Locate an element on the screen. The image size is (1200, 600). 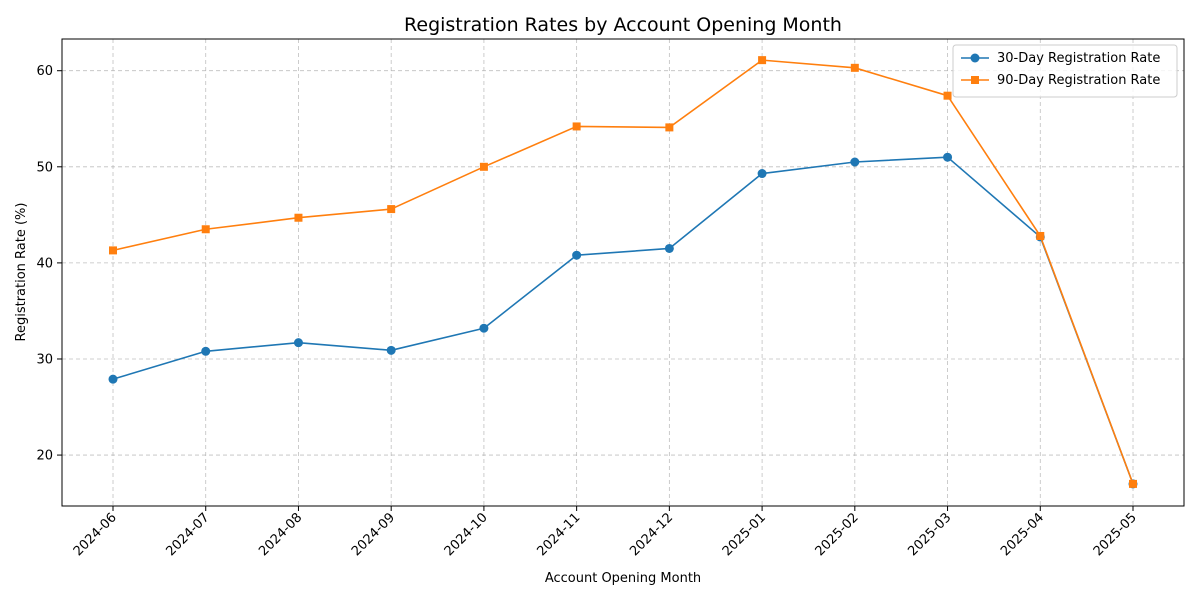
legend-label-90-day: 90-Day Registration Rate is located at coordinates (1078, 80).